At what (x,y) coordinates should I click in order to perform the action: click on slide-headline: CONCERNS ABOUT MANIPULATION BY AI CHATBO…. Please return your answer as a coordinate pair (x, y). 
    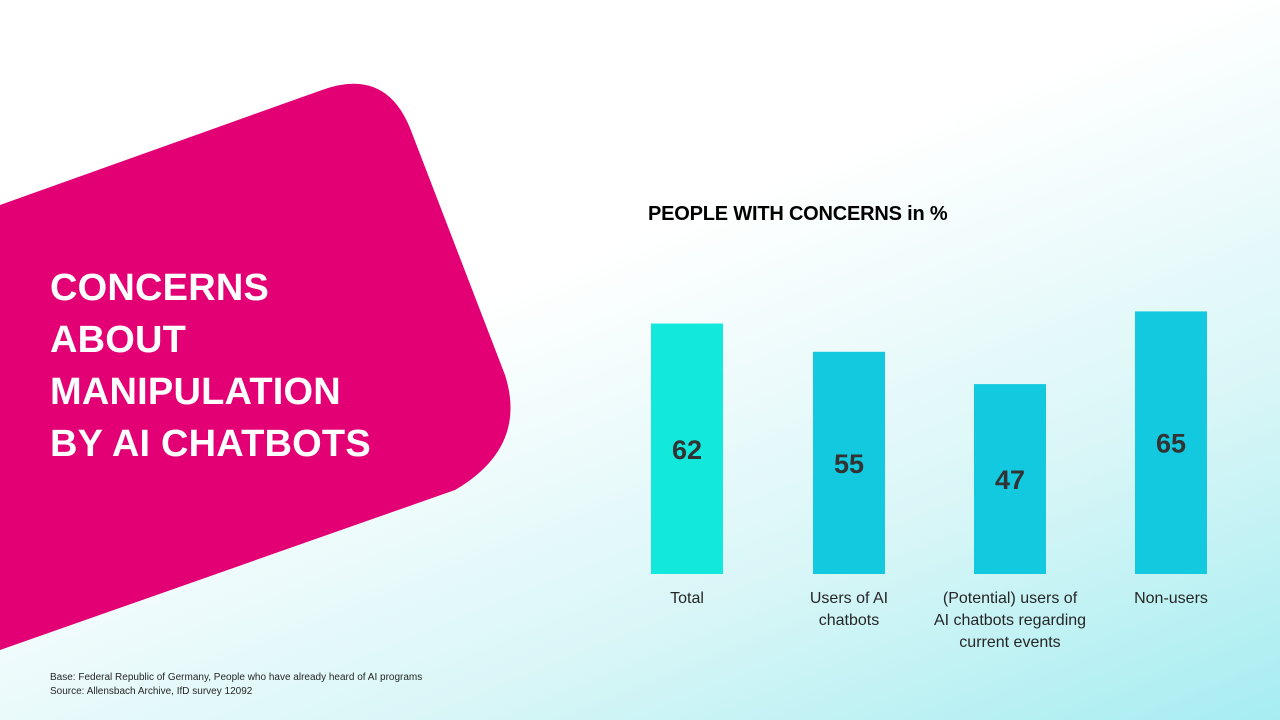
    Looking at the image, I should click on (250, 366).